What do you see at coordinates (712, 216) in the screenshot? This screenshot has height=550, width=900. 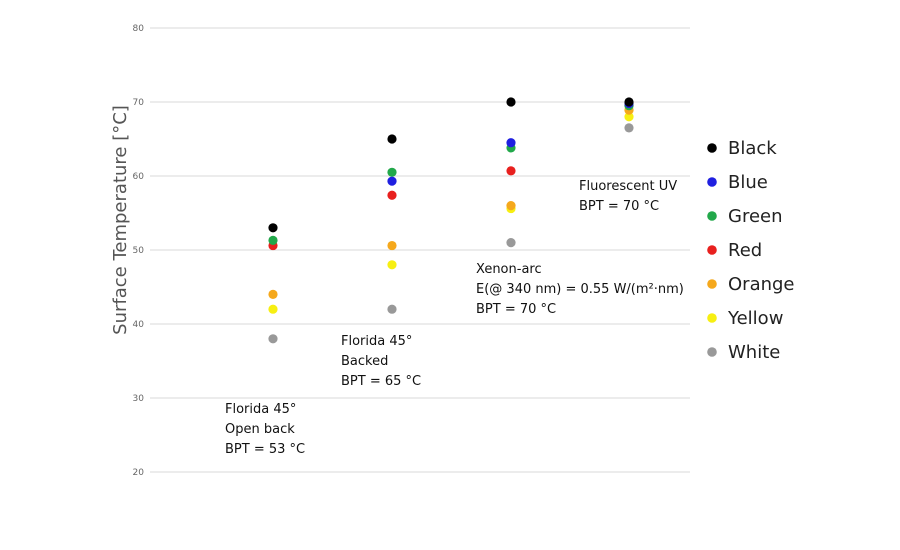 I see `legend-marker-green` at bounding box center [712, 216].